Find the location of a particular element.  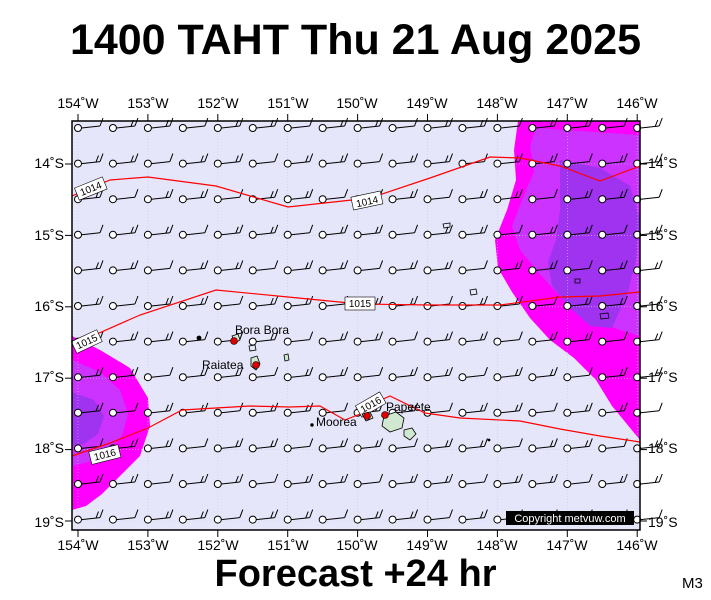

isobar-label-1014-east: 1014 is located at coordinates (367, 200).